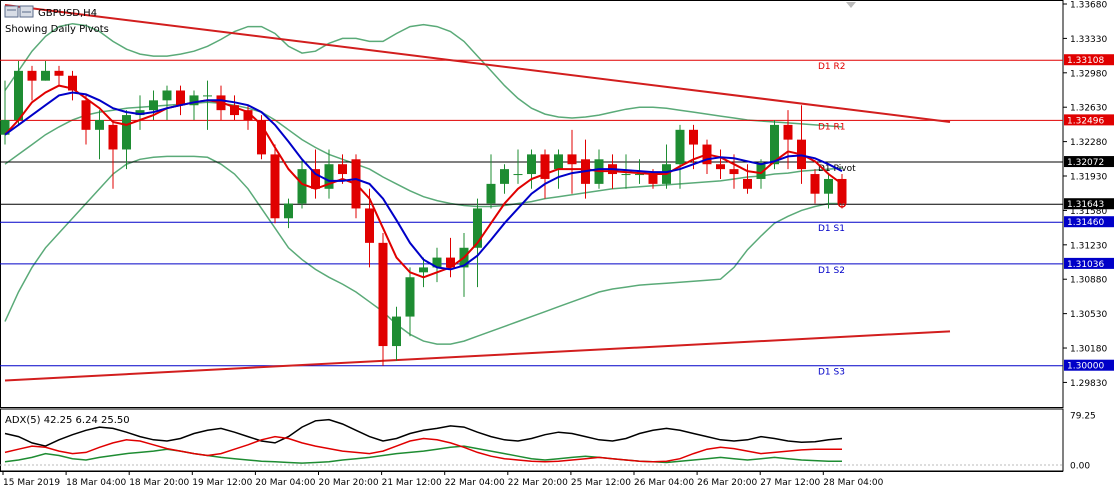 The width and height of the screenshot is (1116, 499). What do you see at coordinates (831, 271) in the screenshot?
I see `pivot-name-label: D1 S2` at bounding box center [831, 271].